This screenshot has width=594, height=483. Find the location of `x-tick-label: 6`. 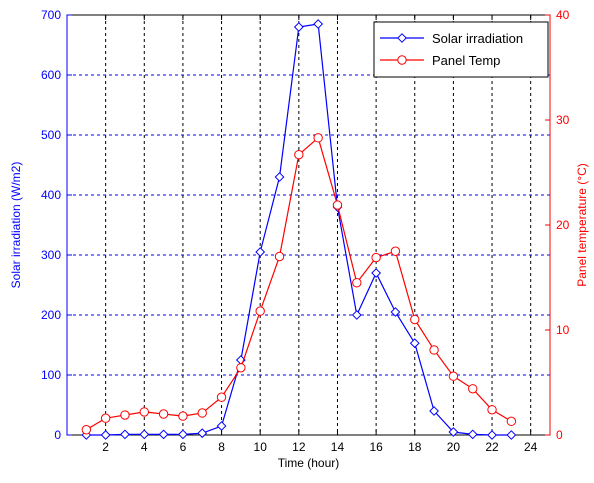

x-tick-label: 6 is located at coordinates (183, 447).